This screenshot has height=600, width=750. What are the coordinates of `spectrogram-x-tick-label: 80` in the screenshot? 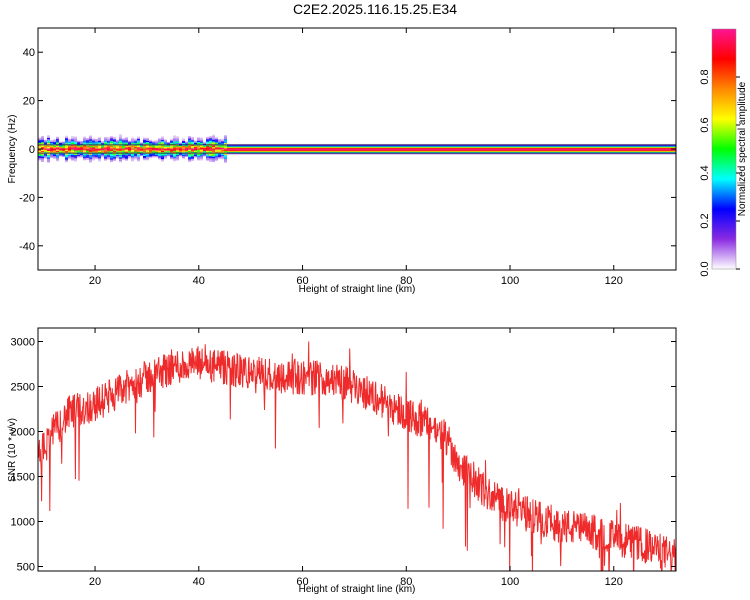 It's located at (406, 281).